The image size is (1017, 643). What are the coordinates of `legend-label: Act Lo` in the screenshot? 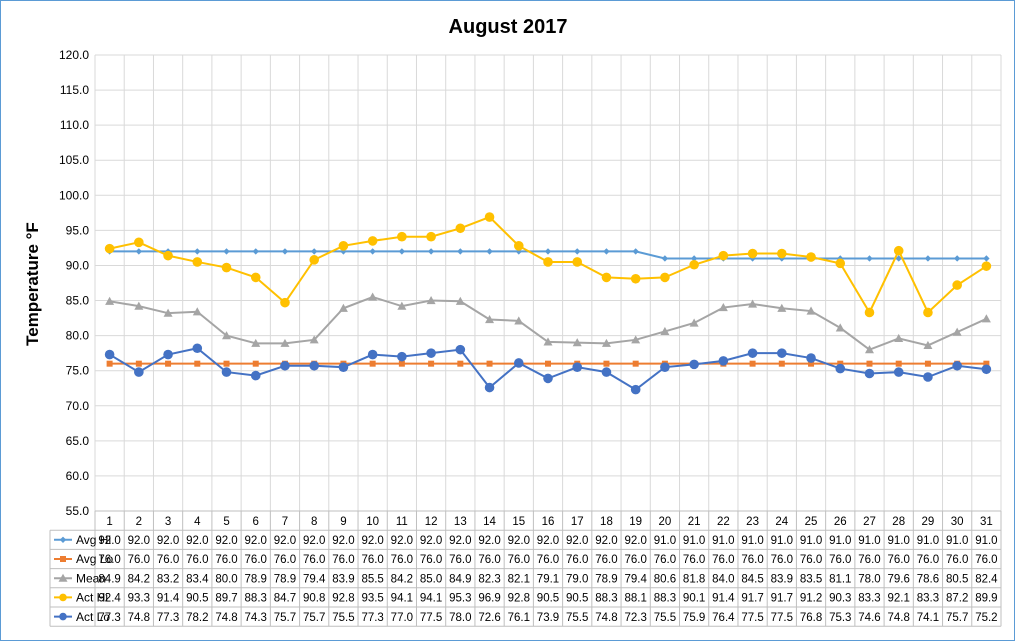 It's located at (93, 617).